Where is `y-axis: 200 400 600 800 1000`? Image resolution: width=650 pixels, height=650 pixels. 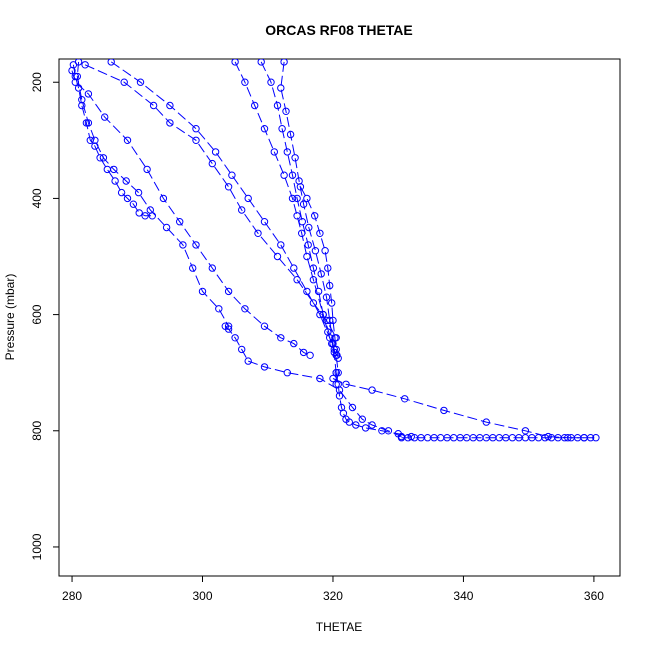 y-axis: 200 400 600 800 1000 is located at coordinates (44, 316).